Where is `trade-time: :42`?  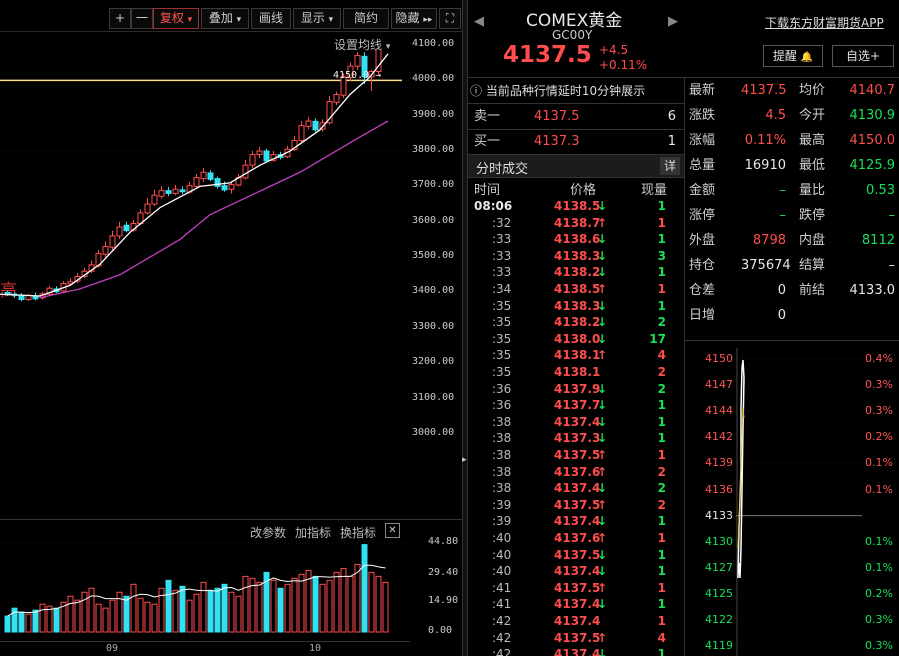 trade-time: :42 is located at coordinates (502, 621).